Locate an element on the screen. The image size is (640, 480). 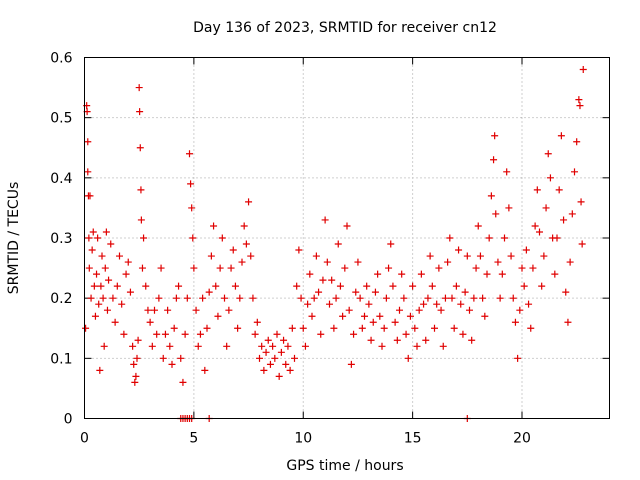
x-tick-label: 10 is located at coordinates (303, 439).